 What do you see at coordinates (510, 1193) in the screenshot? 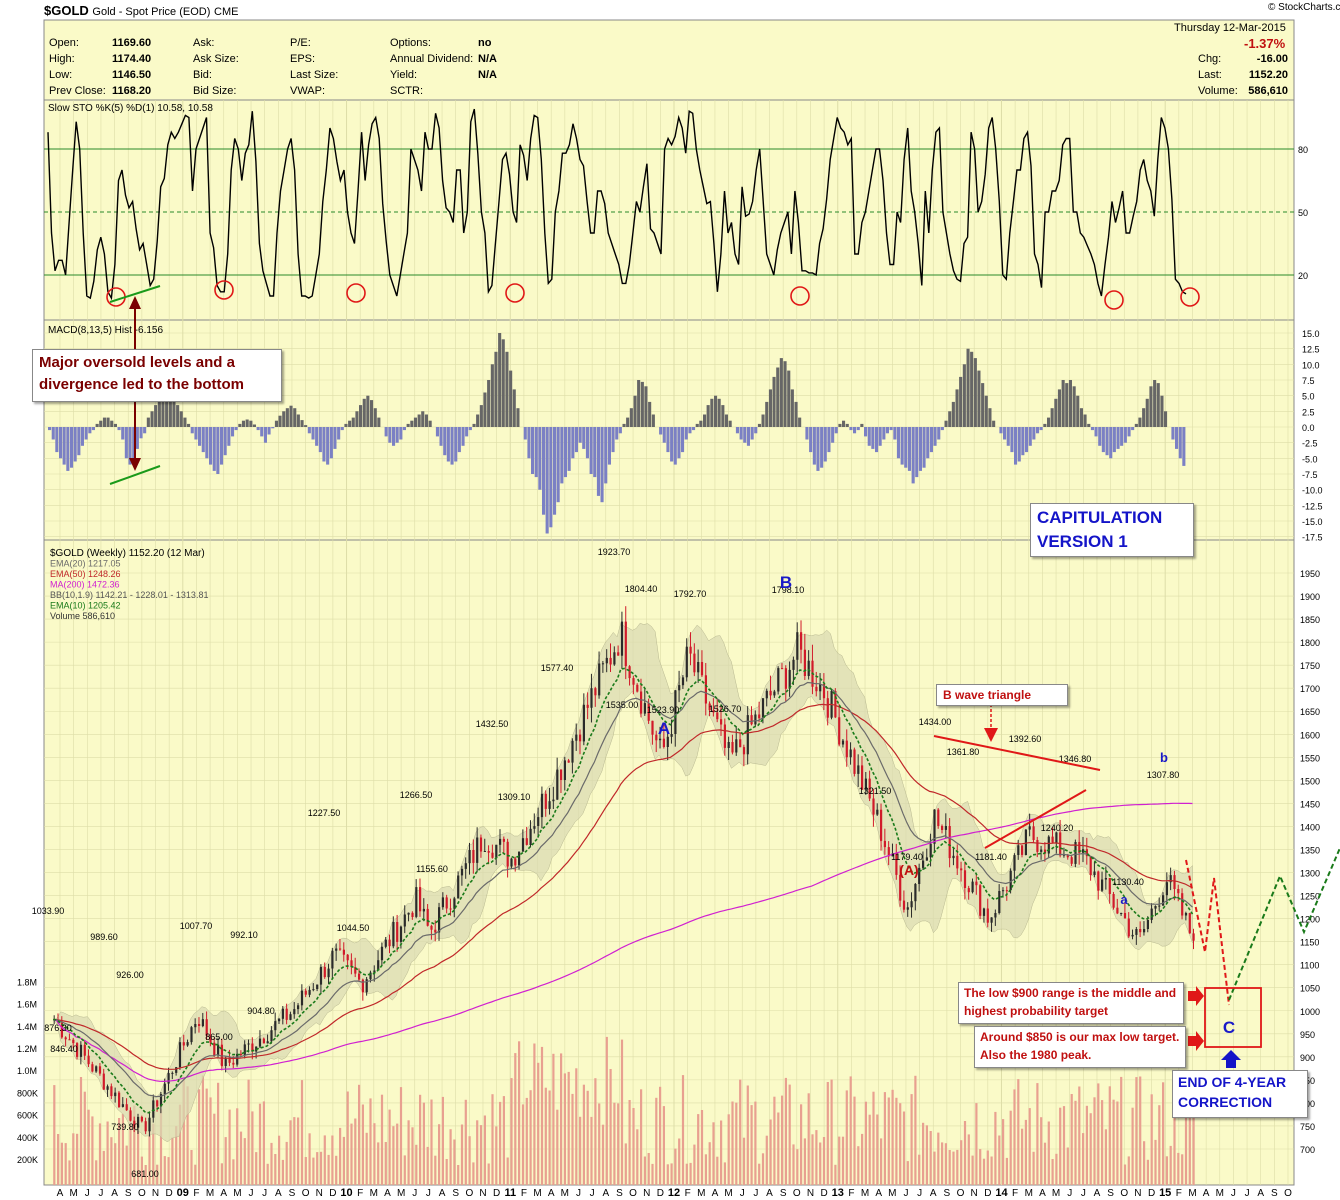
I see `x-tick-label: 11` at bounding box center [510, 1193].